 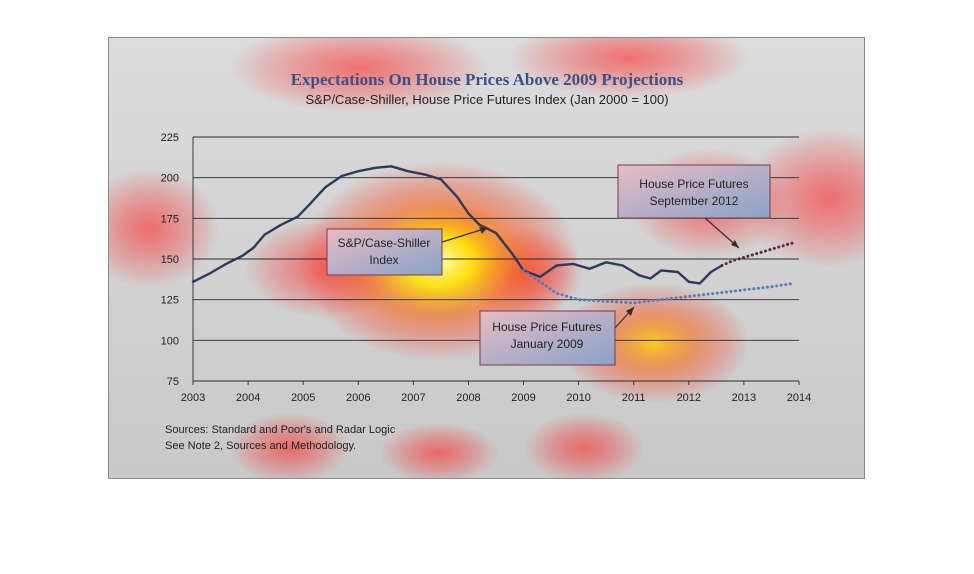 I want to click on y-tick-label: 100, so click(x=170, y=341).